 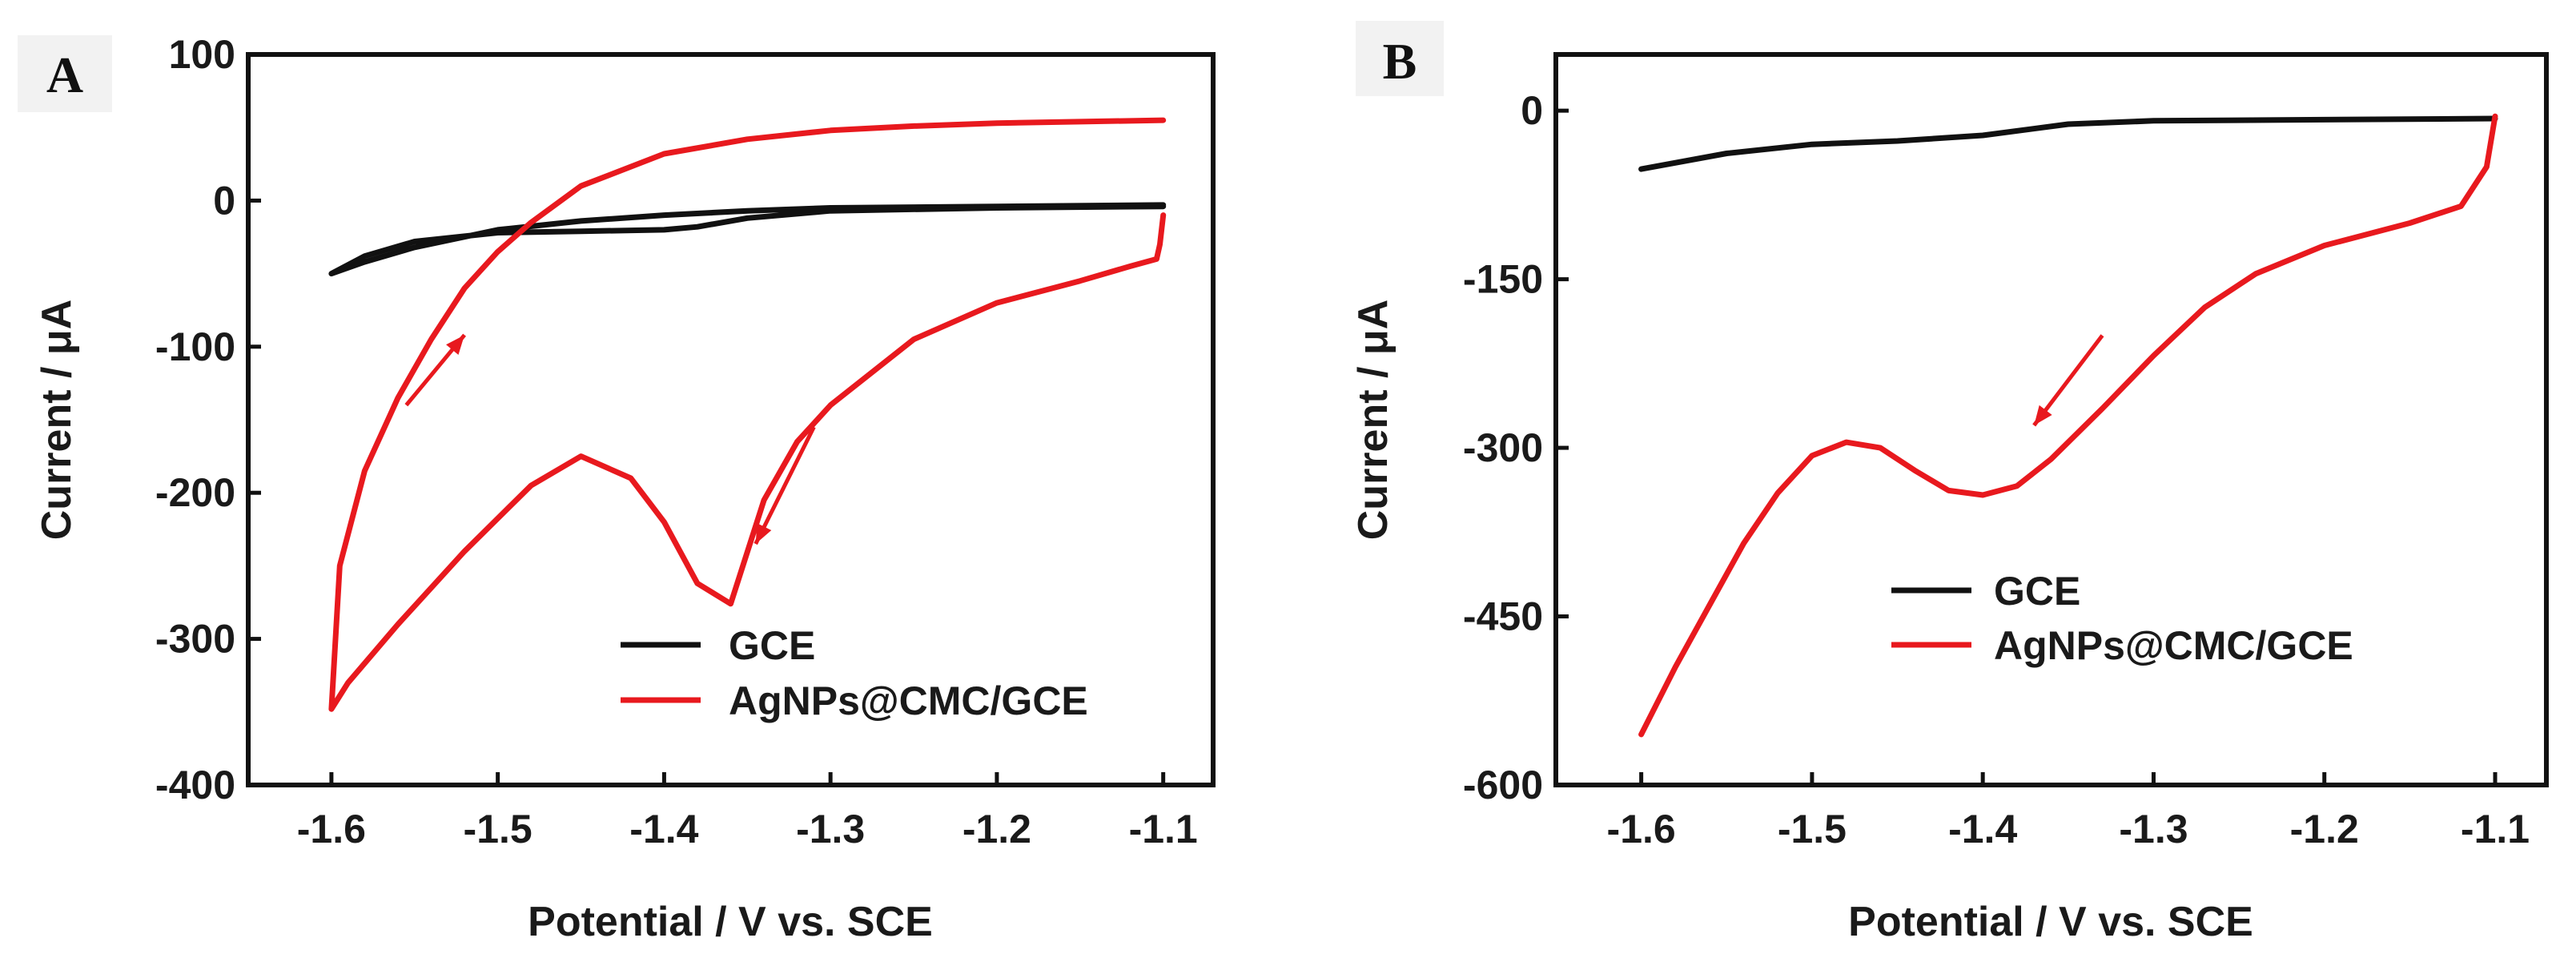 I want to click on direction-arrow-shaft, so click(x=785, y=485).